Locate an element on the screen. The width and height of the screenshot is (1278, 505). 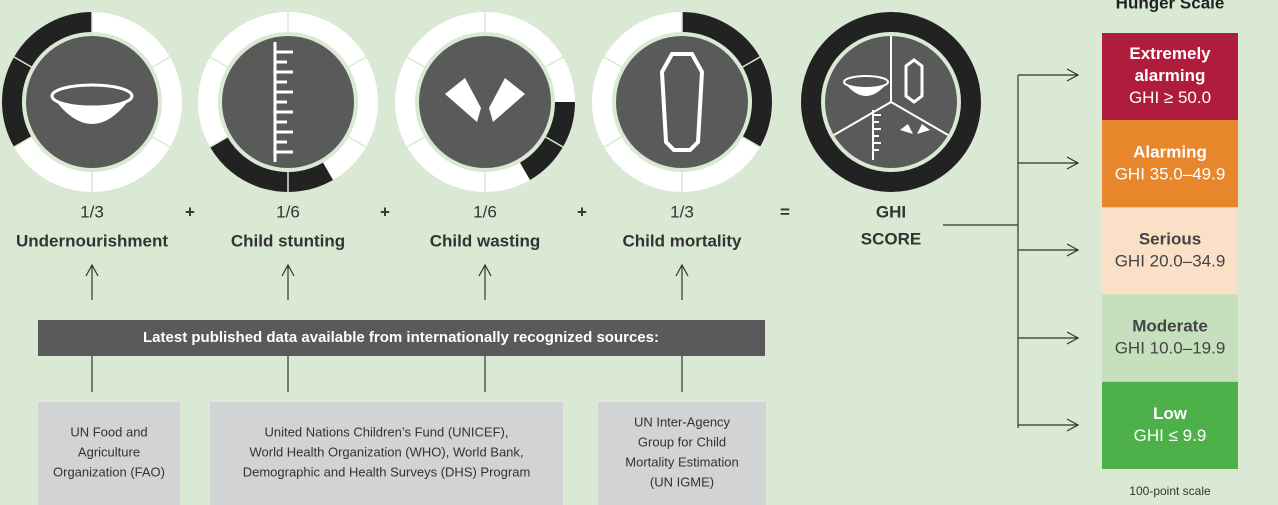
level-name: Extremely is located at coordinates (1170, 53).